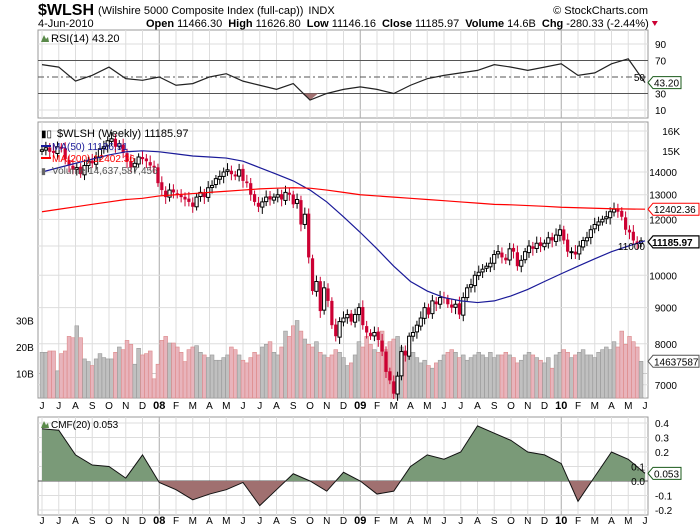 Image resolution: width=700 pixels, height=530 pixels. I want to click on quote-close: 11185.97, so click(437, 24).